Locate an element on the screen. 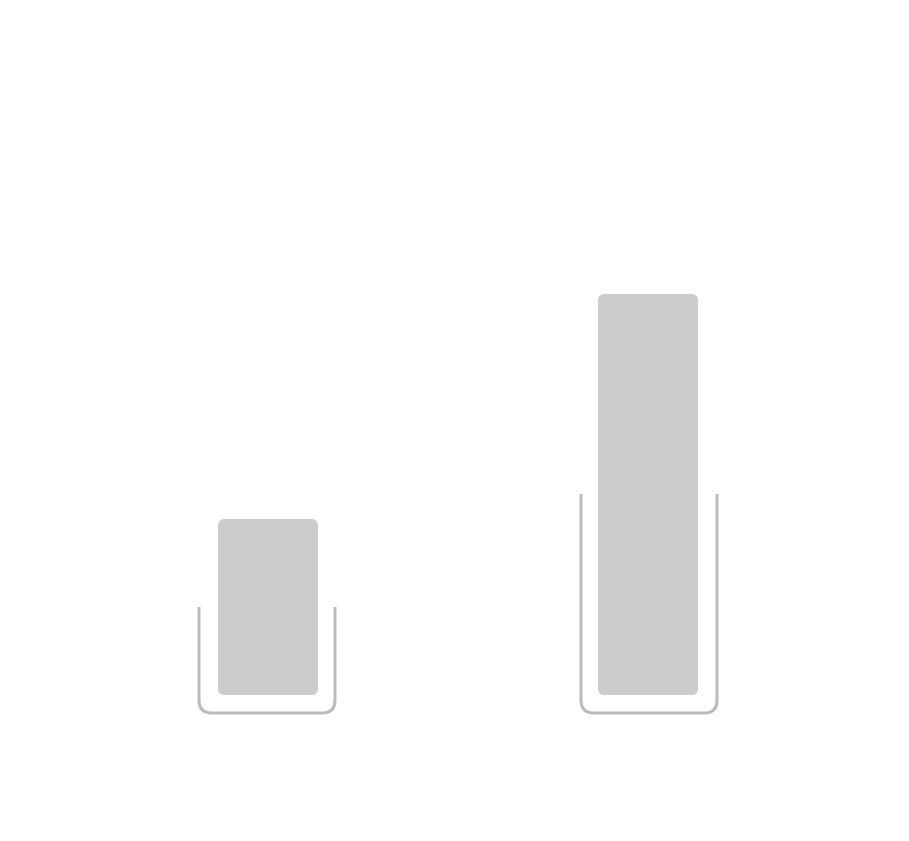 The height and width of the screenshot is (841, 909). left-item is located at coordinates (267, 617).